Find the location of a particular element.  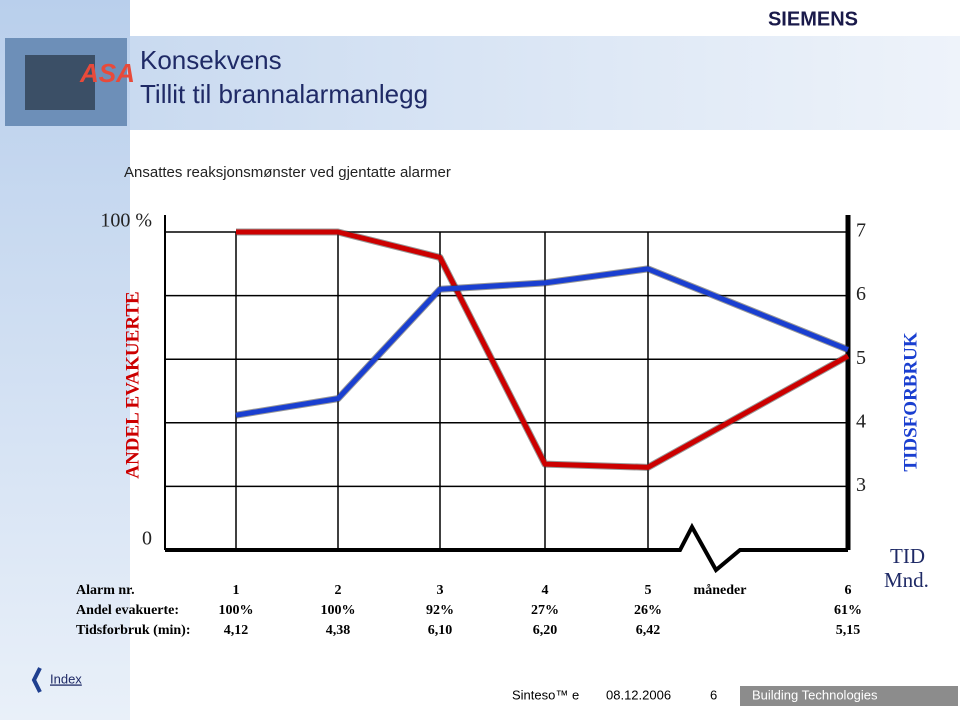

logo-text: ASA is located at coordinates (107, 73).